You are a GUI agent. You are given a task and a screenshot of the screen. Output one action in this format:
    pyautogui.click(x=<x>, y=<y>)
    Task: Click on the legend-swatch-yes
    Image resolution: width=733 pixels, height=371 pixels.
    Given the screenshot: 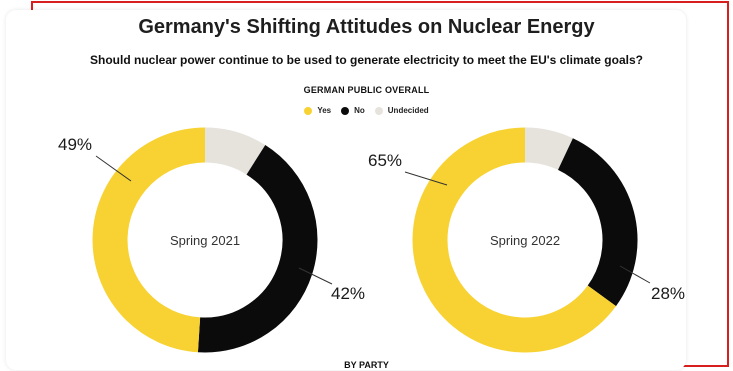 What is the action you would take?
    pyautogui.click(x=308, y=110)
    